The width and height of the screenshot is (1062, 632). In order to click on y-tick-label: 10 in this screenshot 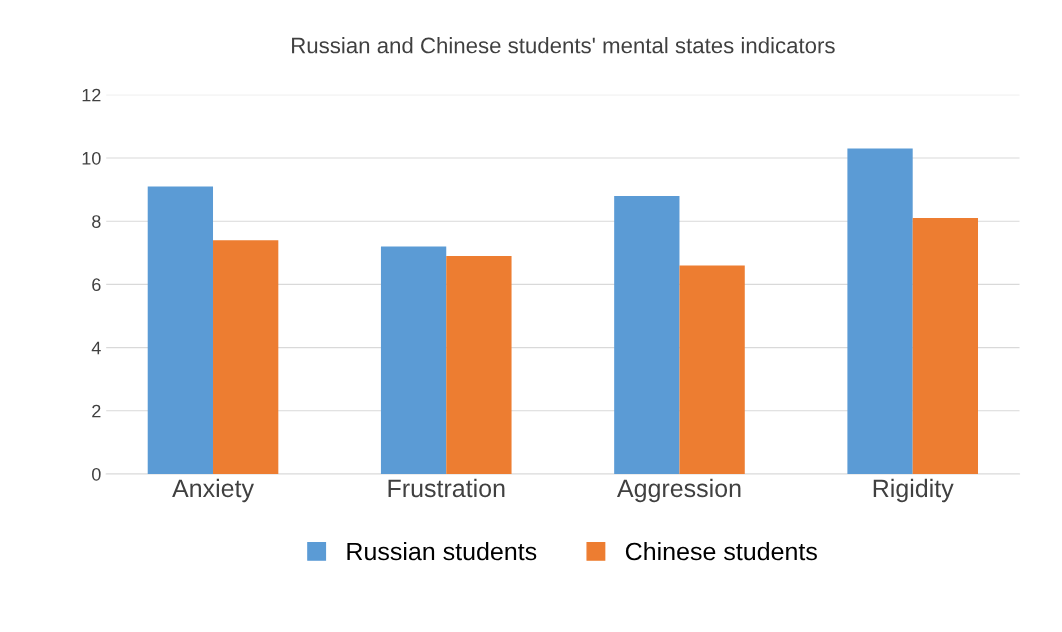, I will do `click(91, 158)`.